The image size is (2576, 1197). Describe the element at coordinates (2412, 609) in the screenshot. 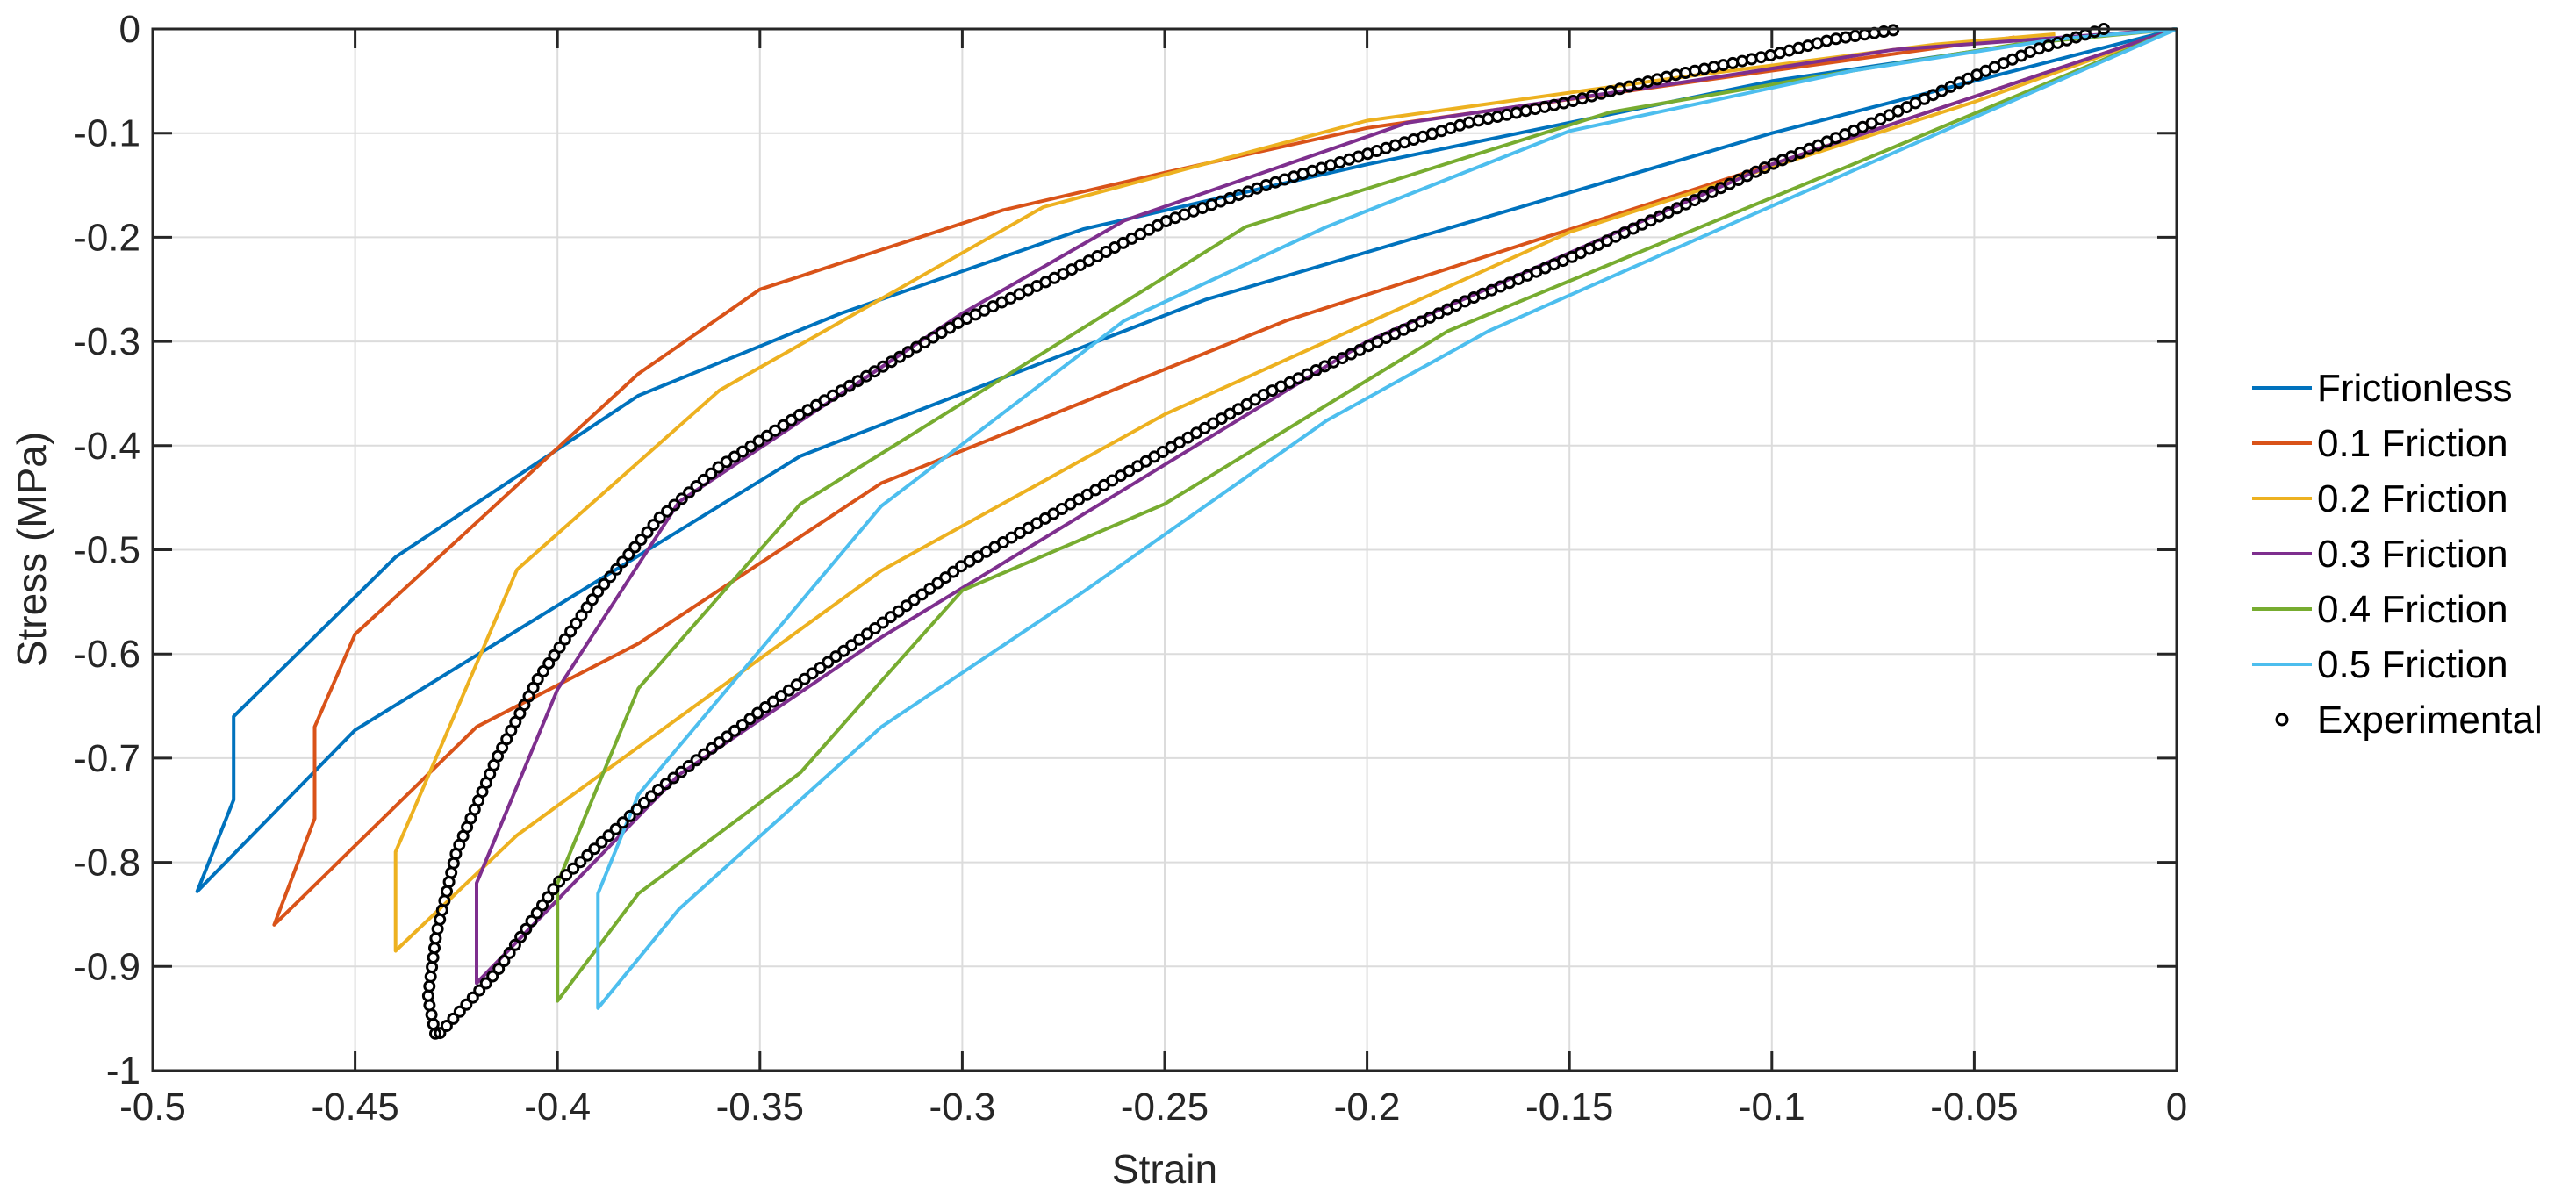

I see `legend-label-0-4-friction: 0.4 Friction` at that location.